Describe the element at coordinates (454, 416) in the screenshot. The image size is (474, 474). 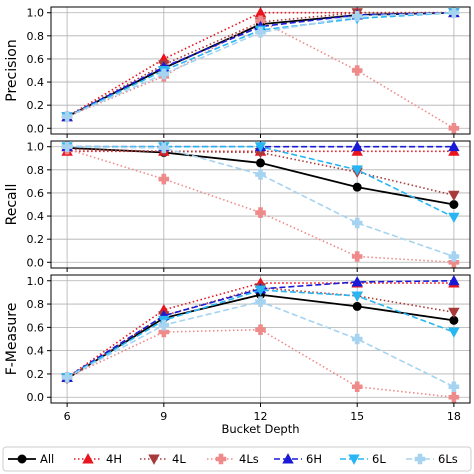
I see `x-tick-label: 18` at that location.